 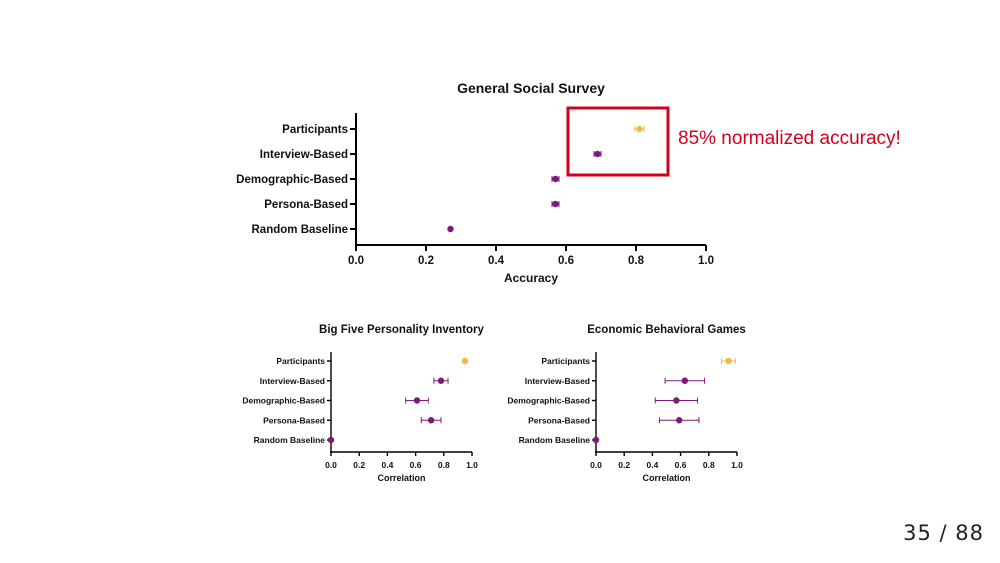 I want to click on chart2-category-label: Persona-Based, so click(x=294, y=420).